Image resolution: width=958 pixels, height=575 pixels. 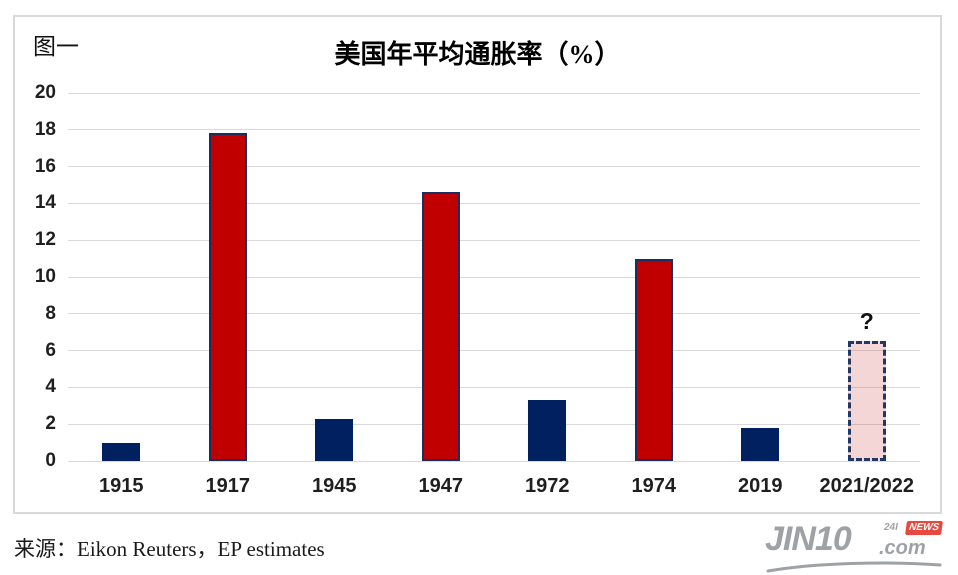 What do you see at coordinates (50, 313) in the screenshot?
I see `y-tick-label: 8` at bounding box center [50, 313].